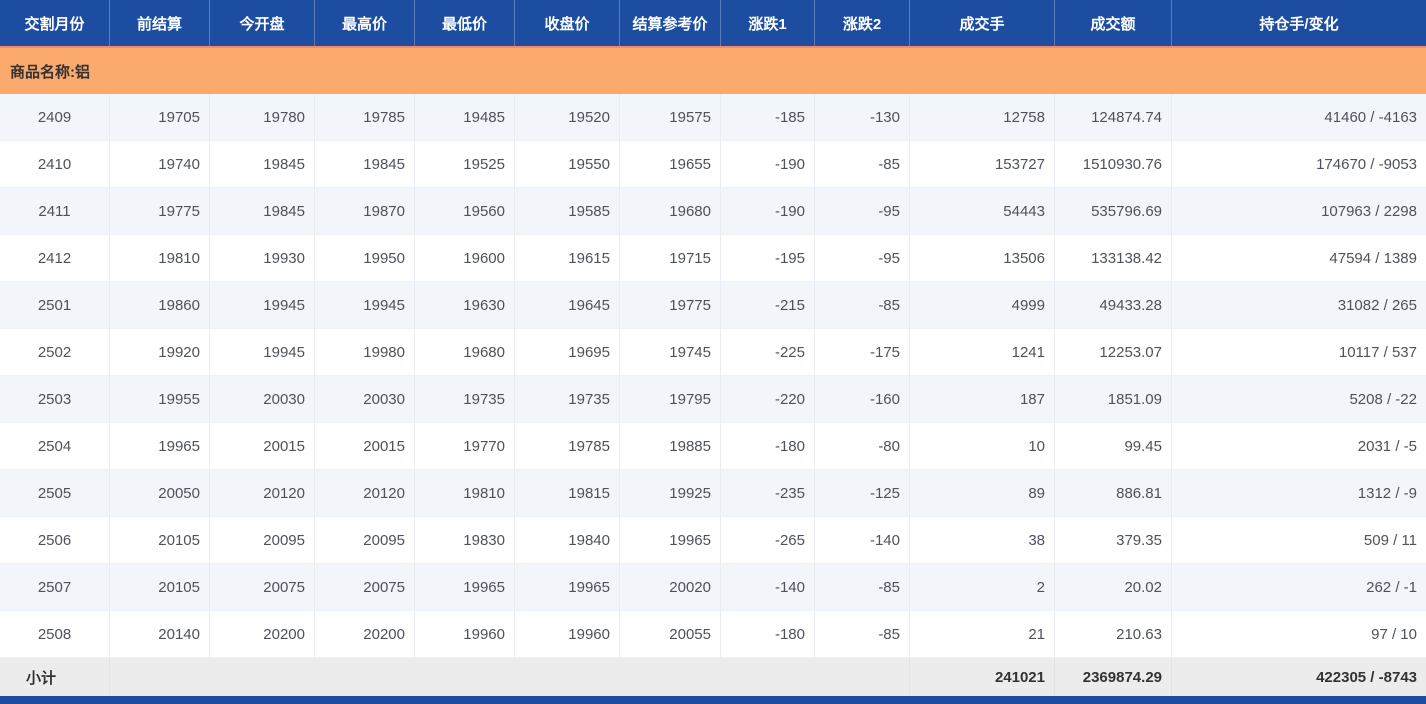 This screenshot has height=704, width=1426. What do you see at coordinates (670, 117) in the screenshot?
I see `cell-settlement_ref: 19575` at bounding box center [670, 117].